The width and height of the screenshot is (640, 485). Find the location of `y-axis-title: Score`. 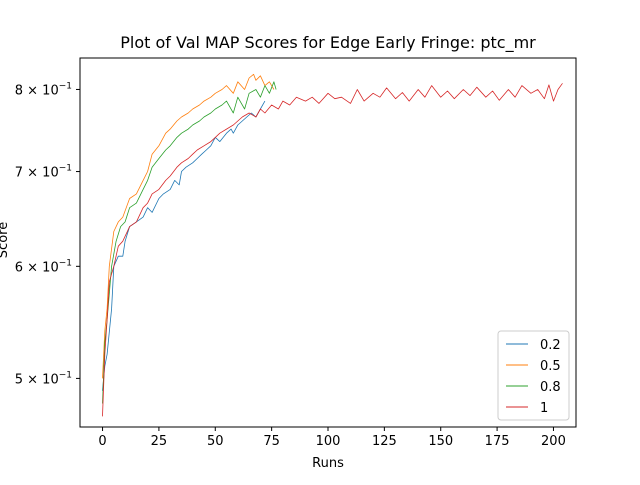

y-axis-title: Score is located at coordinates (5, 240).